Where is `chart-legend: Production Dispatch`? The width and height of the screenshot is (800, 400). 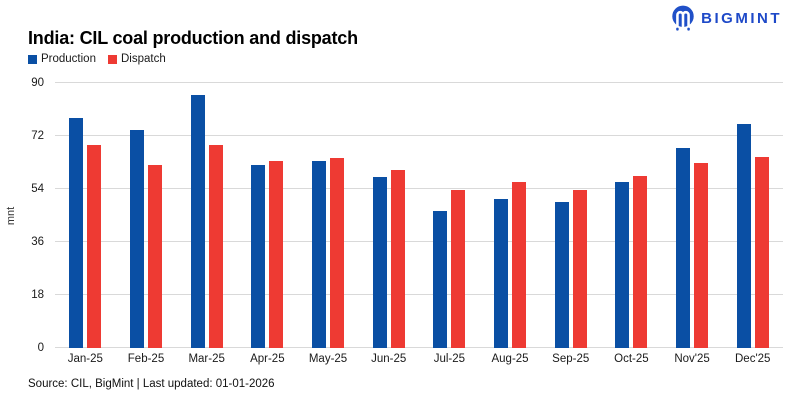
chart-legend: Production Dispatch is located at coordinates (97, 59).